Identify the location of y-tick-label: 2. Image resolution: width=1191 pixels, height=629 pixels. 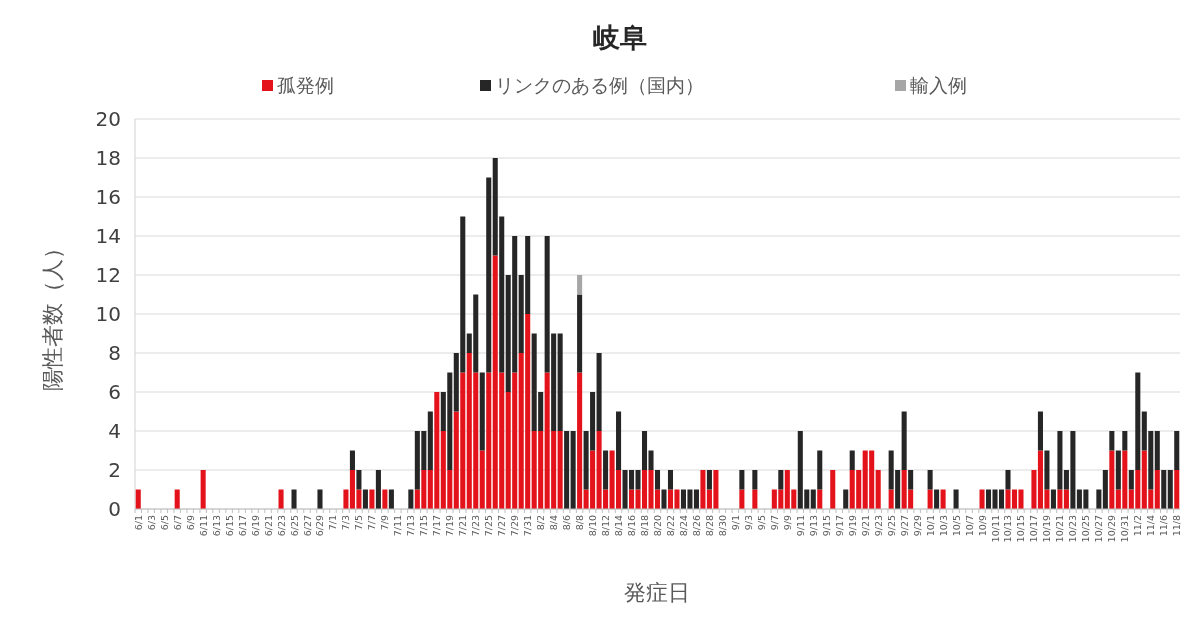
(114, 470).